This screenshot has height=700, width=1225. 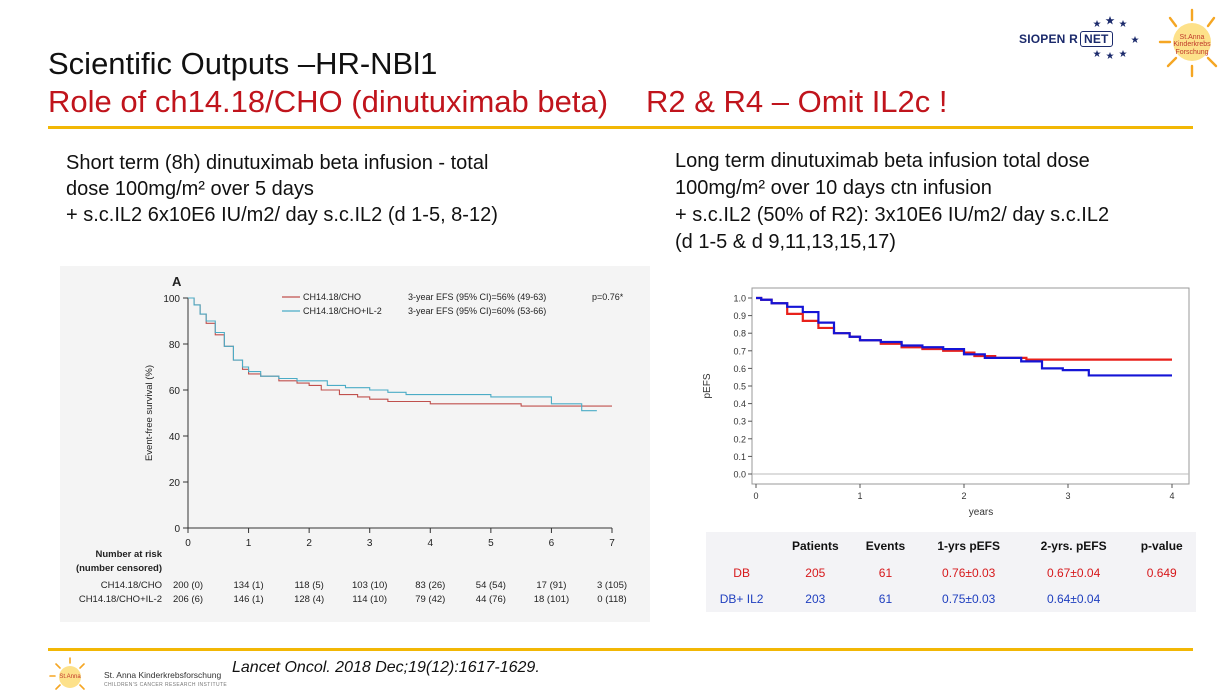 What do you see at coordinates (430, 599) in the screenshot?
I see `risk-cell: 79 (42)` at bounding box center [430, 599].